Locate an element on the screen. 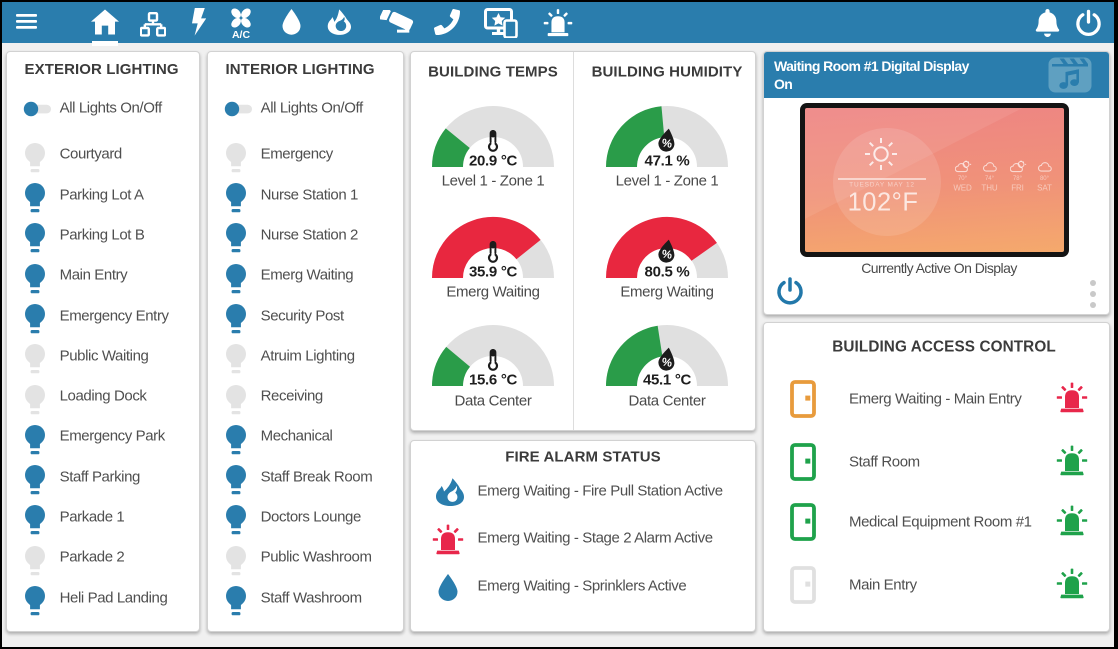 This screenshot has width=1118, height=649. svg-text: A/C is located at coordinates (241, 34).